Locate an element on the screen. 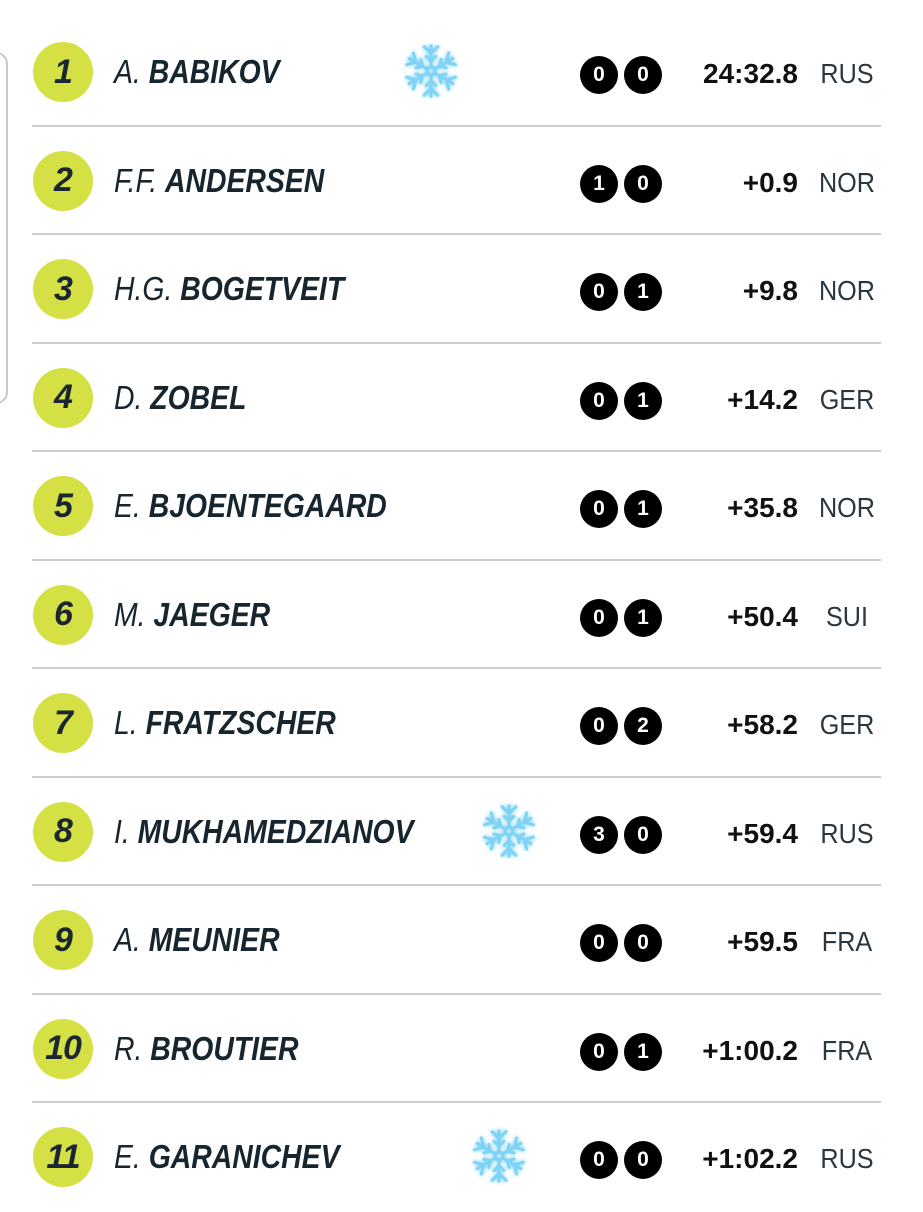 The width and height of the screenshot is (923, 1212). result-time: +1:00.2 is located at coordinates (750, 1050).